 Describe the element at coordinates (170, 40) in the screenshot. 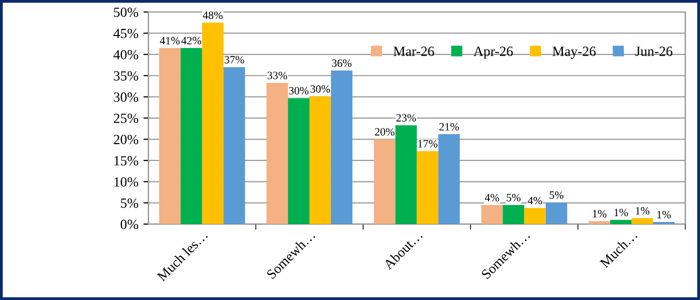

I see `data-label: 41%` at that location.